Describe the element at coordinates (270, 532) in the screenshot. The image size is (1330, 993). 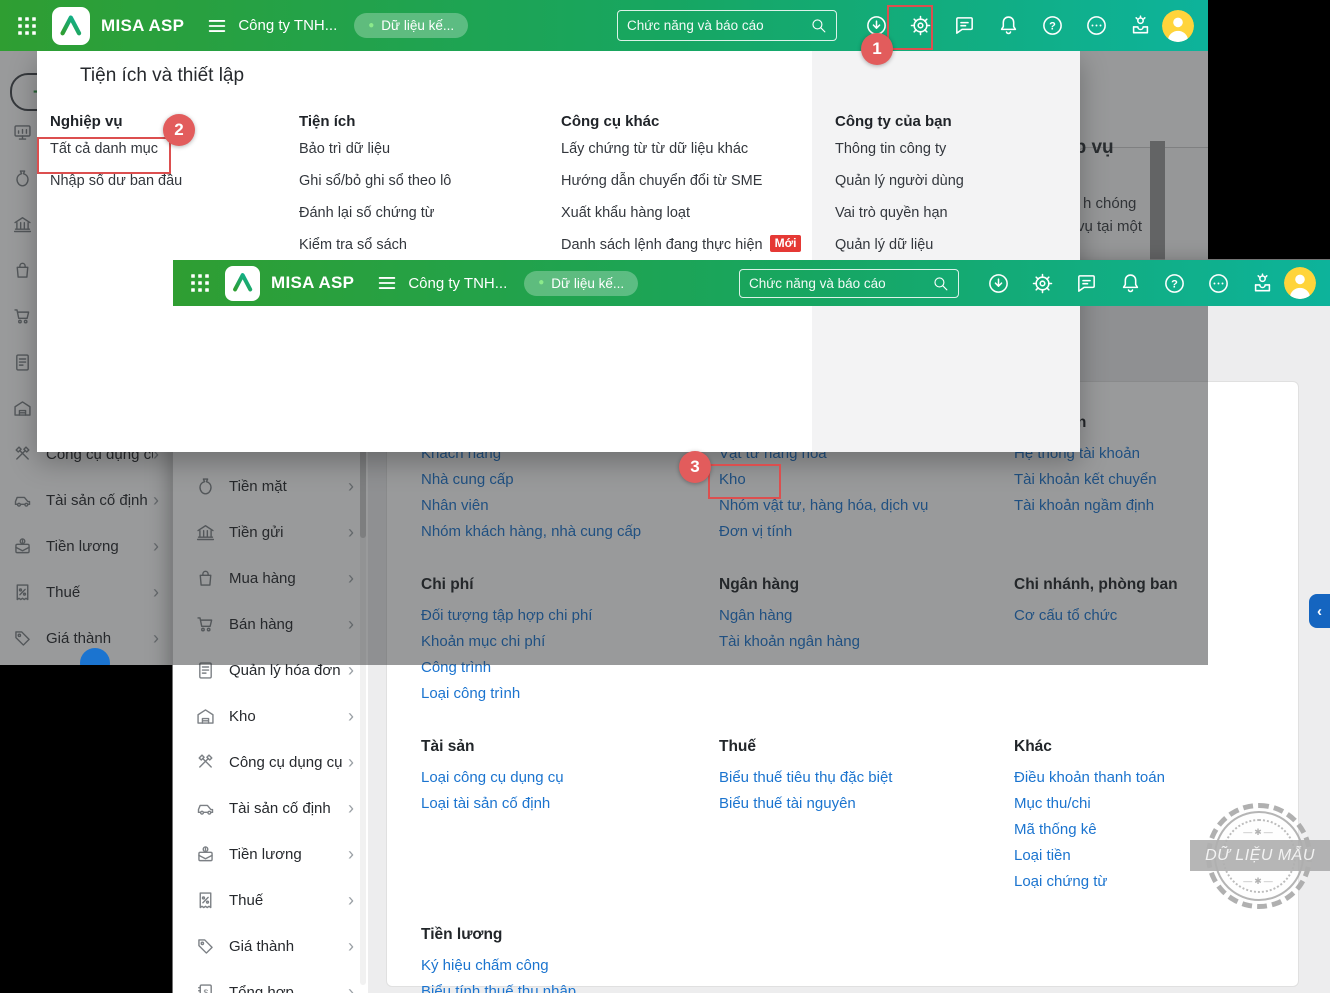
I see `sidebar-item-deposit: Tiền gửi ›` at that location.